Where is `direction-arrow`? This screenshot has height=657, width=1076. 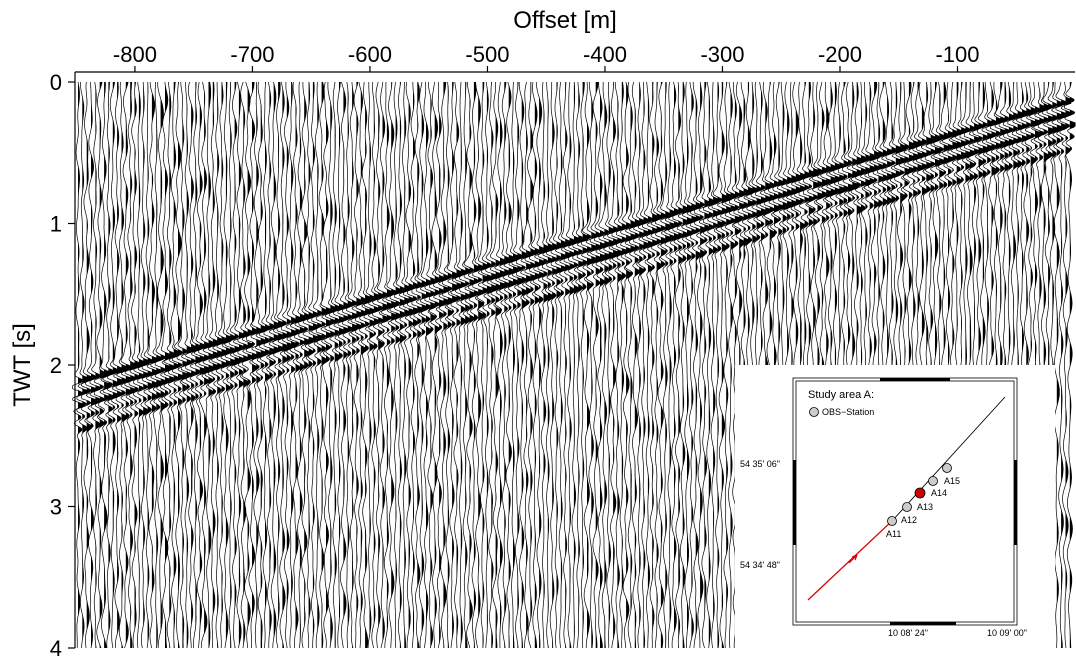 direction-arrow is located at coordinates (853, 559).